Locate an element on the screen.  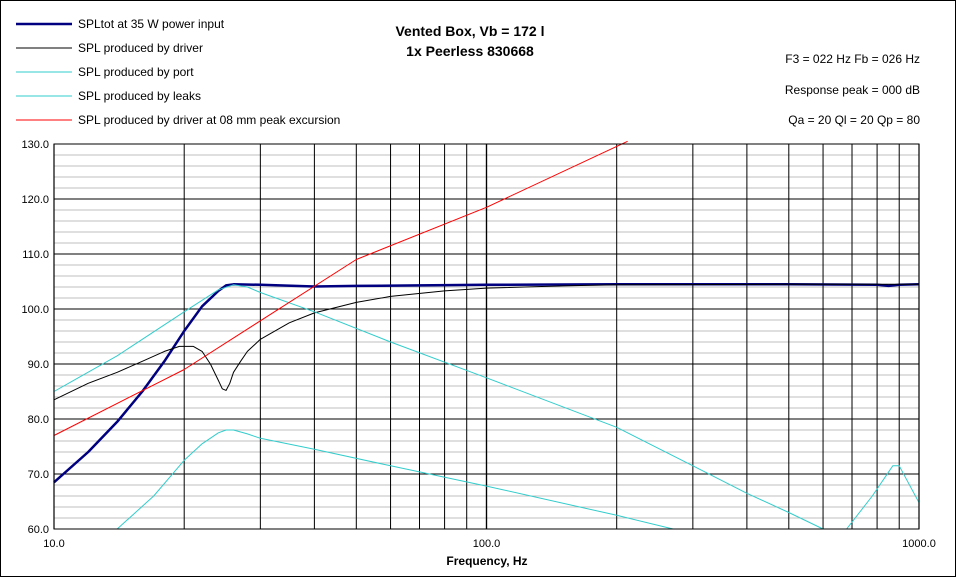
x-tick-label: 10.0 is located at coordinates (53, 544).